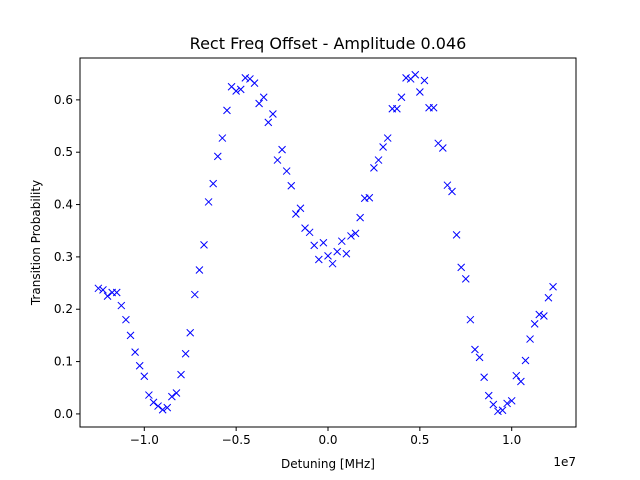 Image resolution: width=640 pixels, height=480 pixels. What do you see at coordinates (63, 257) in the screenshot?
I see `y-tick-label: 0.3` at bounding box center [63, 257].